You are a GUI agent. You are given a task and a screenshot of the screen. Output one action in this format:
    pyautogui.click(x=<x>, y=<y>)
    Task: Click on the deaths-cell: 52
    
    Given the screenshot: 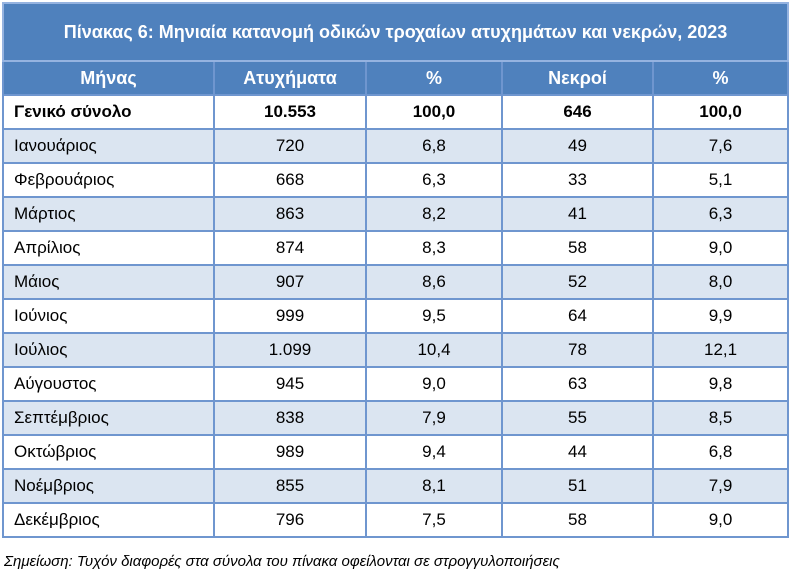 What is the action you would take?
    pyautogui.click(x=577, y=282)
    